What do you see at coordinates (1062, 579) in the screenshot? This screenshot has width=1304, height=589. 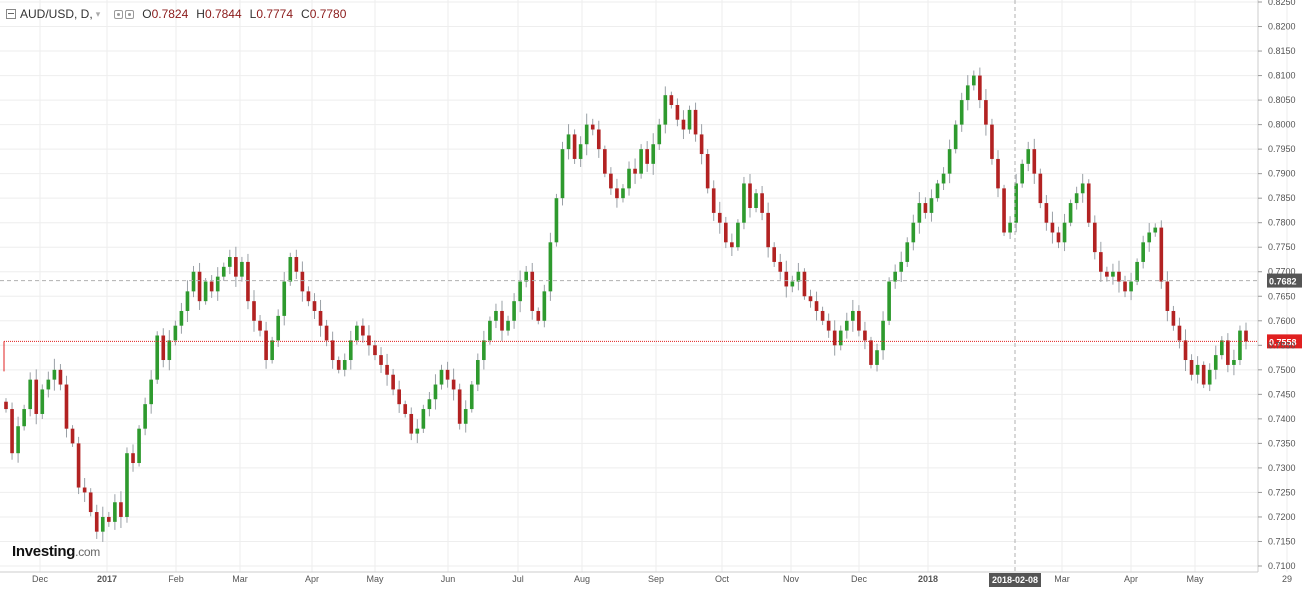 I see `x-tick-label: Mar` at bounding box center [1062, 579].